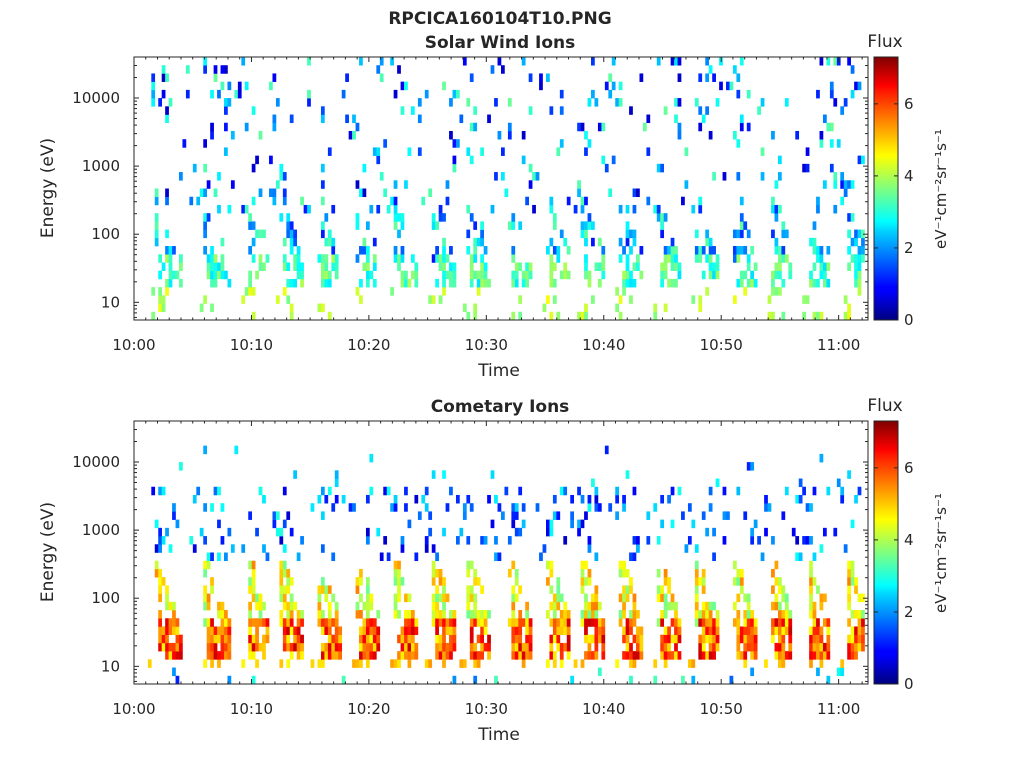 This screenshot has height=768, width=1024. What do you see at coordinates (498, 371) in the screenshot?
I see `x-axis-label: Time` at bounding box center [498, 371].